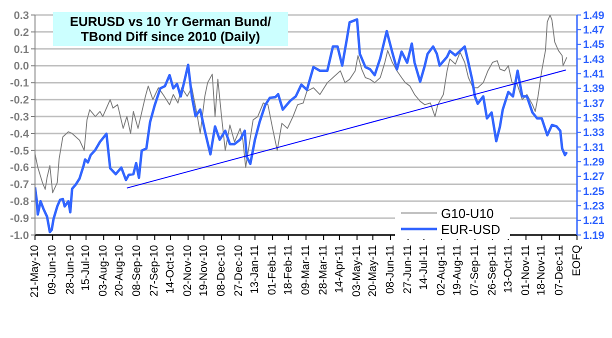 This screenshot has width=612, height=338. What do you see at coordinates (593, 236) in the screenshot?
I see `y2-tick-label: 1.19` at bounding box center [593, 236].